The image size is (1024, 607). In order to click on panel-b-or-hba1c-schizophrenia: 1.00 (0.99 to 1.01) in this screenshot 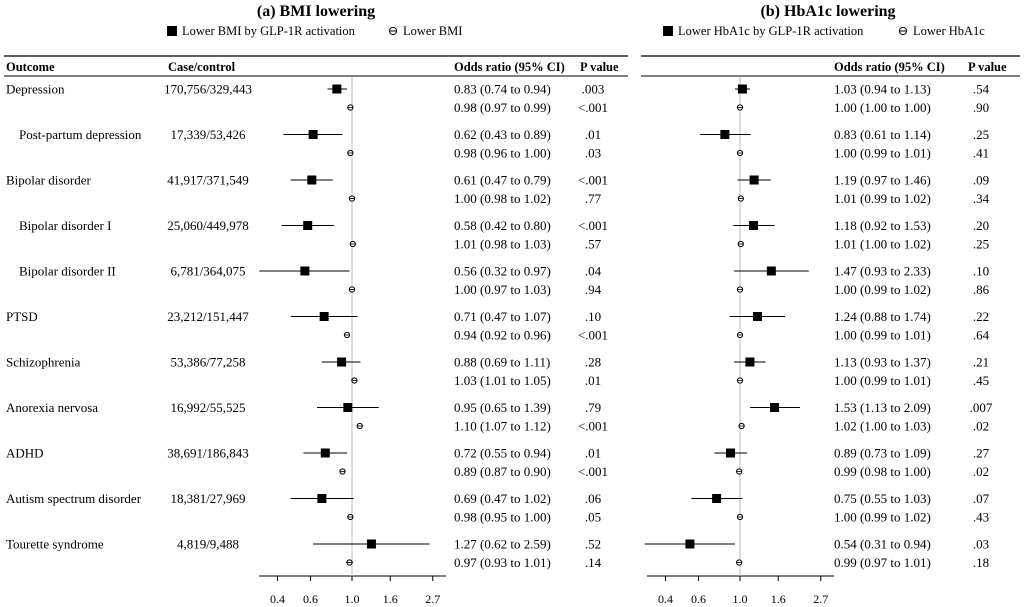, I will do `click(882, 380)`.